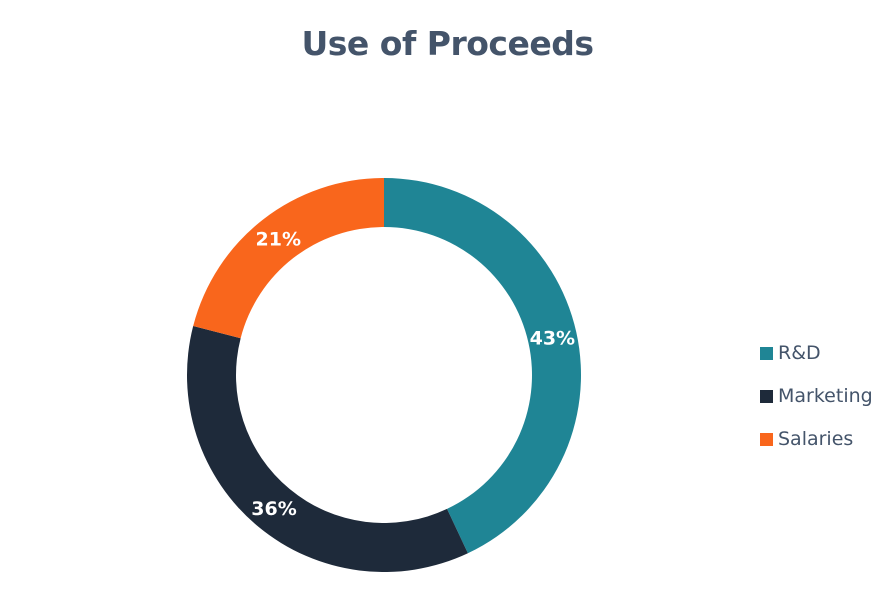  What do you see at coordinates (447, 43) in the screenshot?
I see `chart-title: Use of Proceeds` at bounding box center [447, 43].